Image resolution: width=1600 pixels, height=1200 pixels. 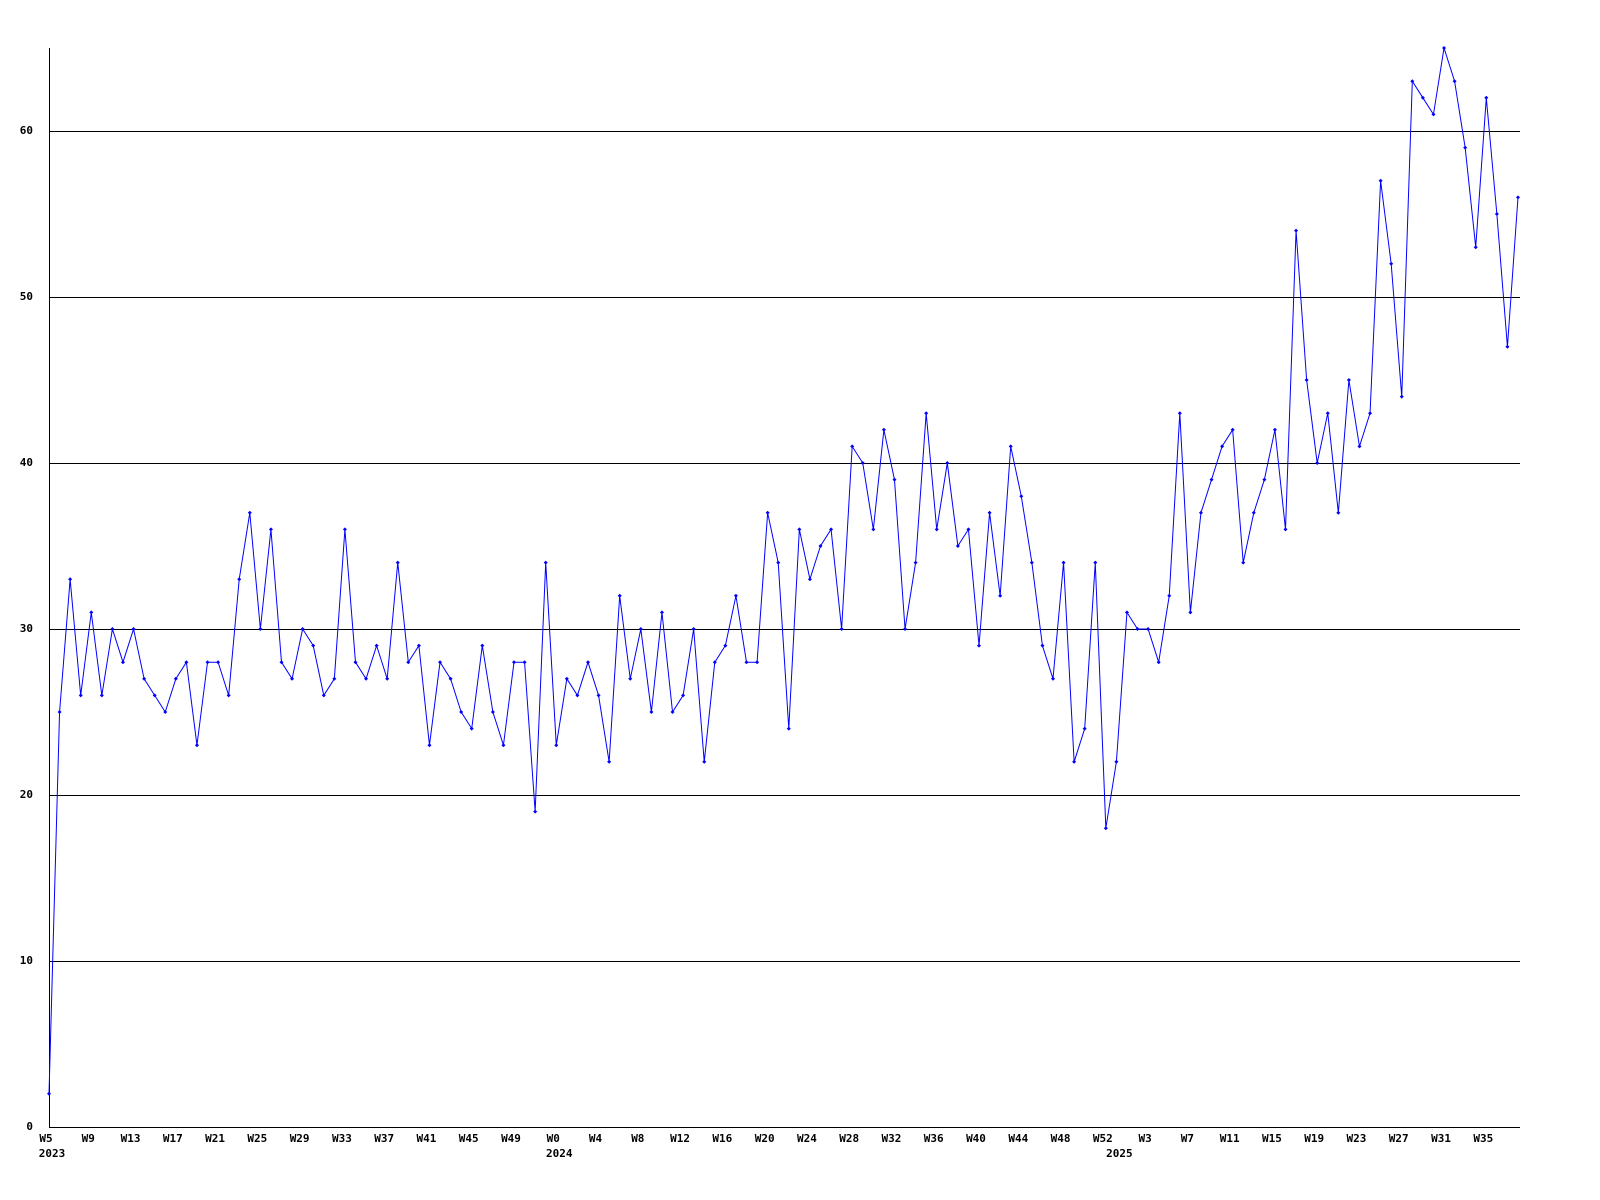 What do you see at coordinates (52, 1153) in the screenshot?
I see `x-year-label: 2023` at bounding box center [52, 1153].